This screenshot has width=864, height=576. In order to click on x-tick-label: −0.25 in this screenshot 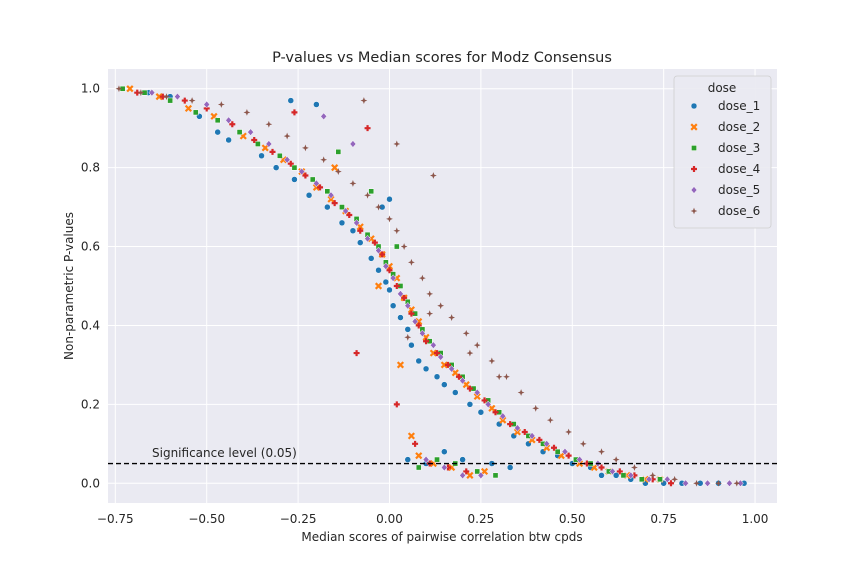, I will do `click(298, 519)`.